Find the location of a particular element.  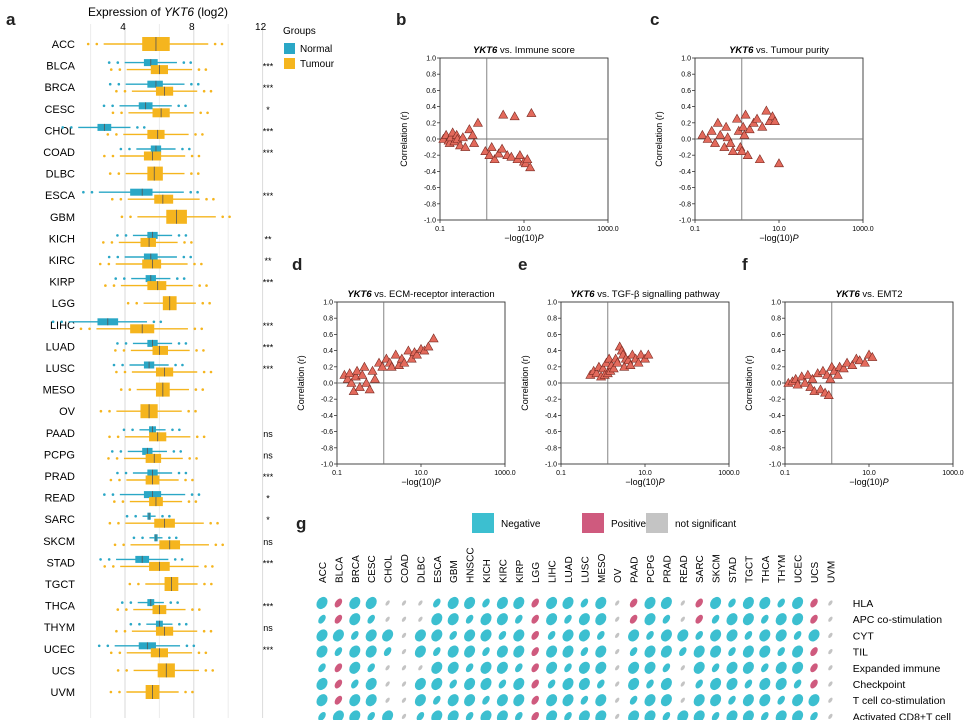

column-label: THCA is located at coordinates (766, 569).